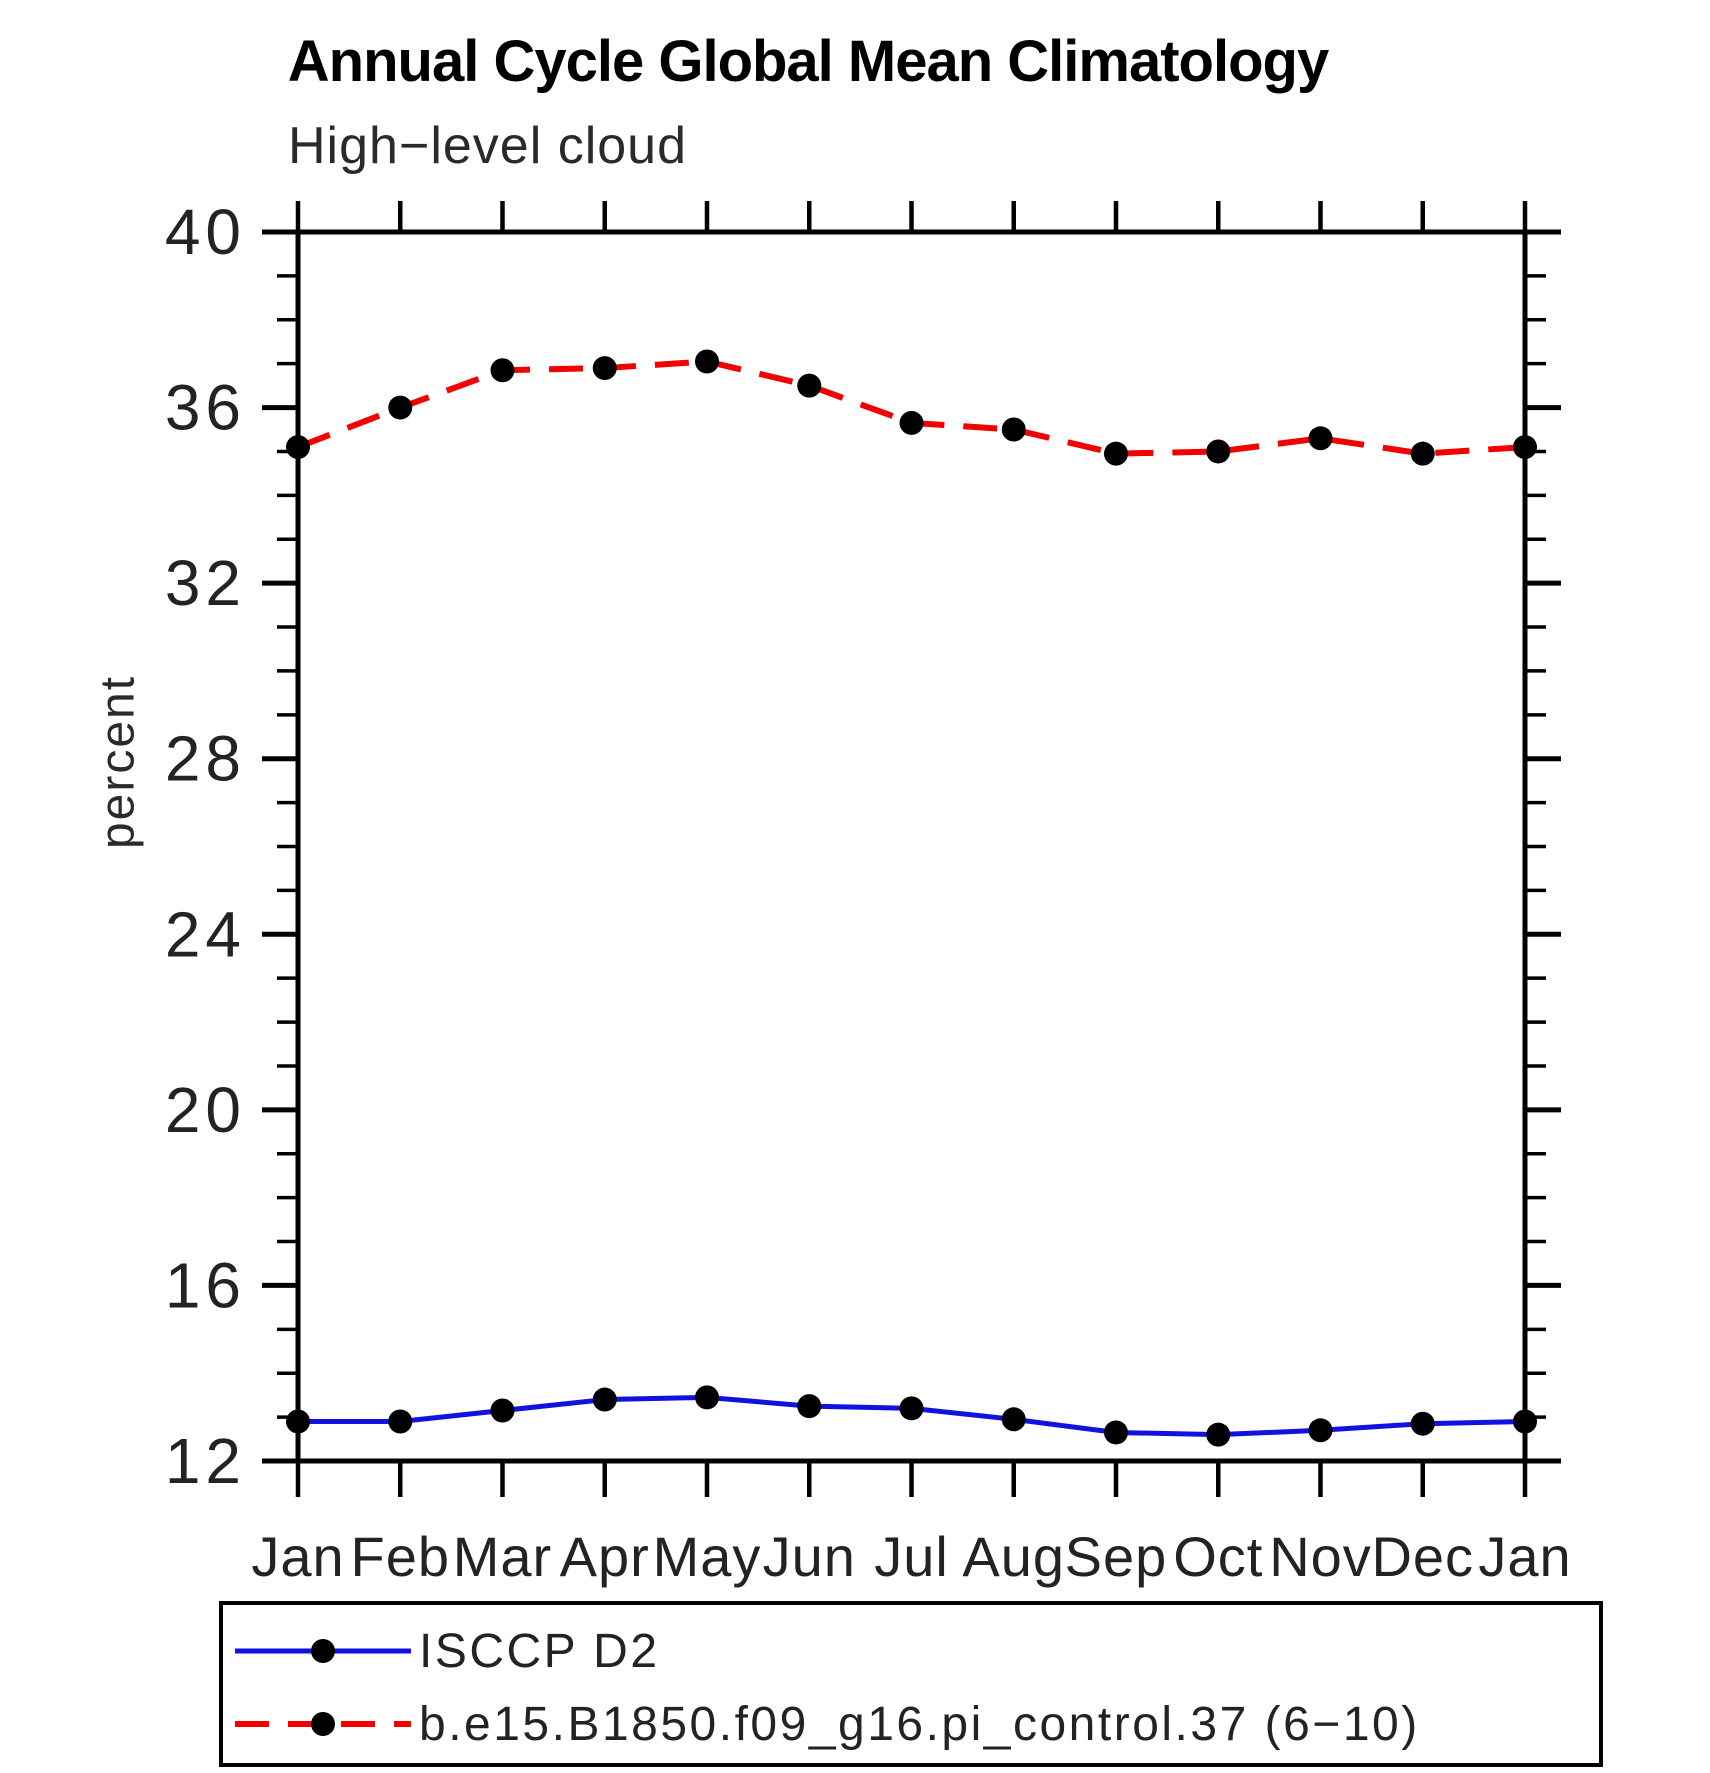 This screenshot has height=1773, width=1710. What do you see at coordinates (539, 1651) in the screenshot?
I see `legend-label-obs: ISCCP D2` at bounding box center [539, 1651].